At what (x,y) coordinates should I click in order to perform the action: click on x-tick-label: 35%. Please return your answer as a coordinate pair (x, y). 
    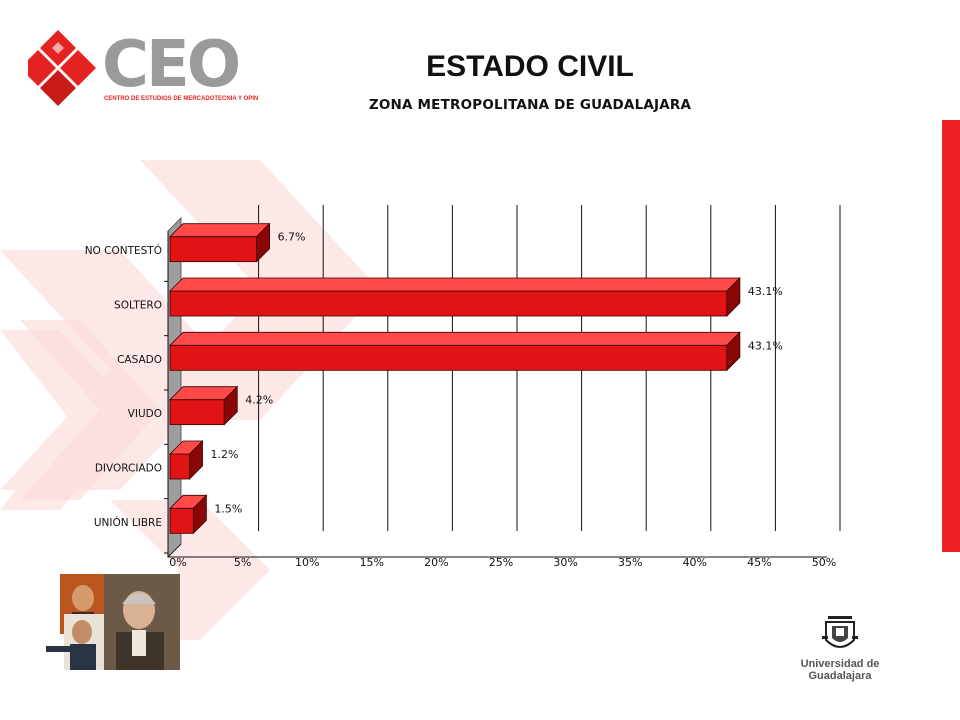
    Looking at the image, I should click on (630, 562).